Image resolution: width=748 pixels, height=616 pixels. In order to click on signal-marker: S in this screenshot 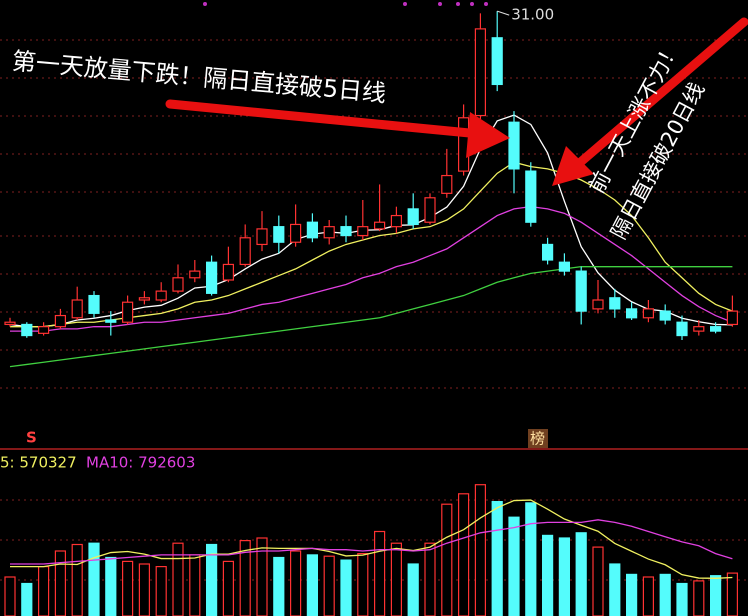, I will do `click(31, 438)`.